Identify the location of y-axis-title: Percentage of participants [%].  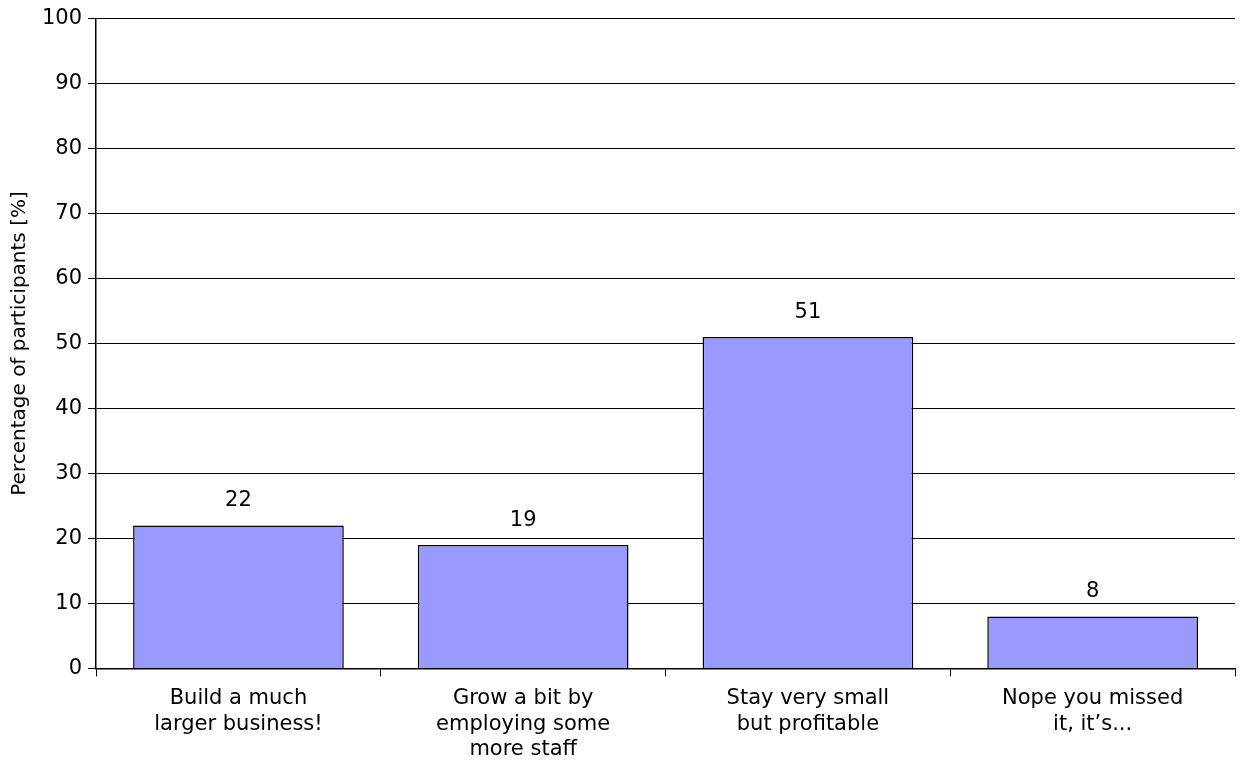
(18, 343).